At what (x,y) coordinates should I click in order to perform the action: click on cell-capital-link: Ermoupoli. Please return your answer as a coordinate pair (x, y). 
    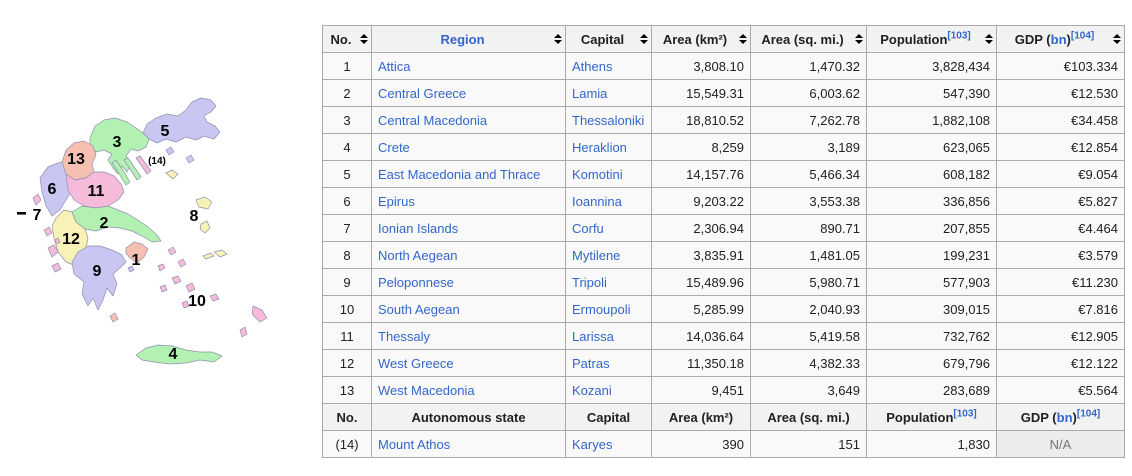
    Looking at the image, I should click on (601, 309).